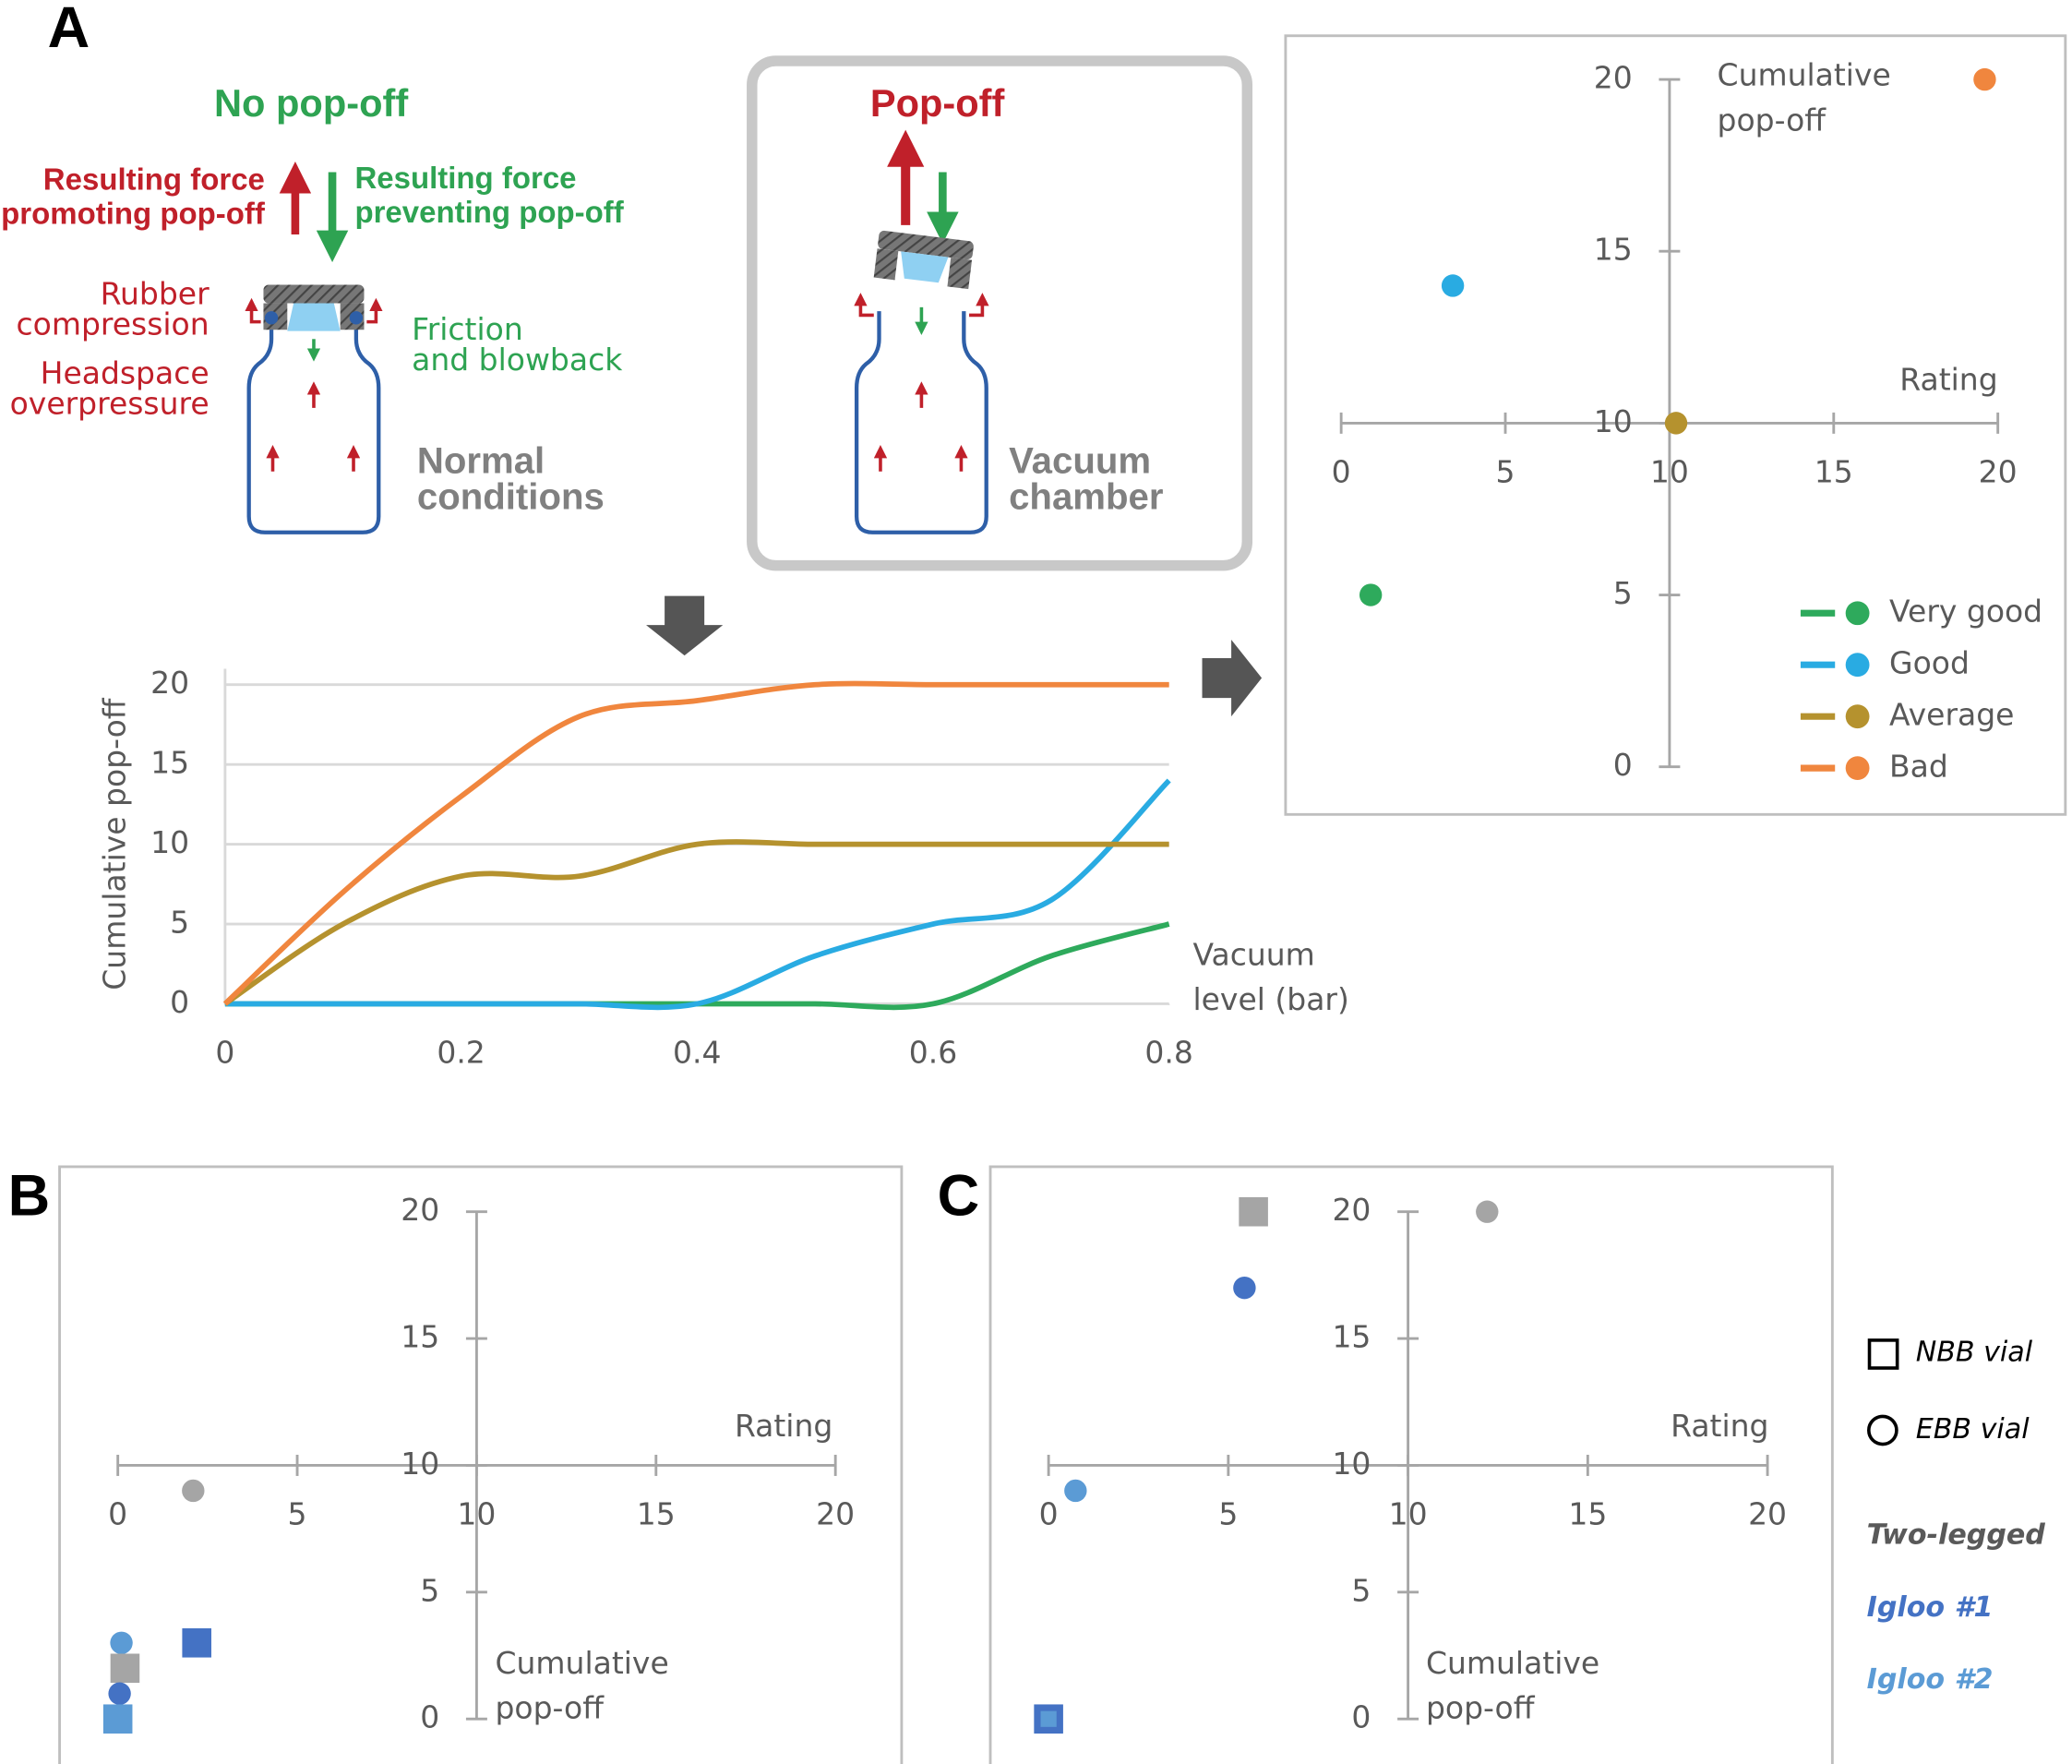  Describe the element at coordinates (517, 360) in the screenshot. I see `diagram-label: and blowback` at that location.